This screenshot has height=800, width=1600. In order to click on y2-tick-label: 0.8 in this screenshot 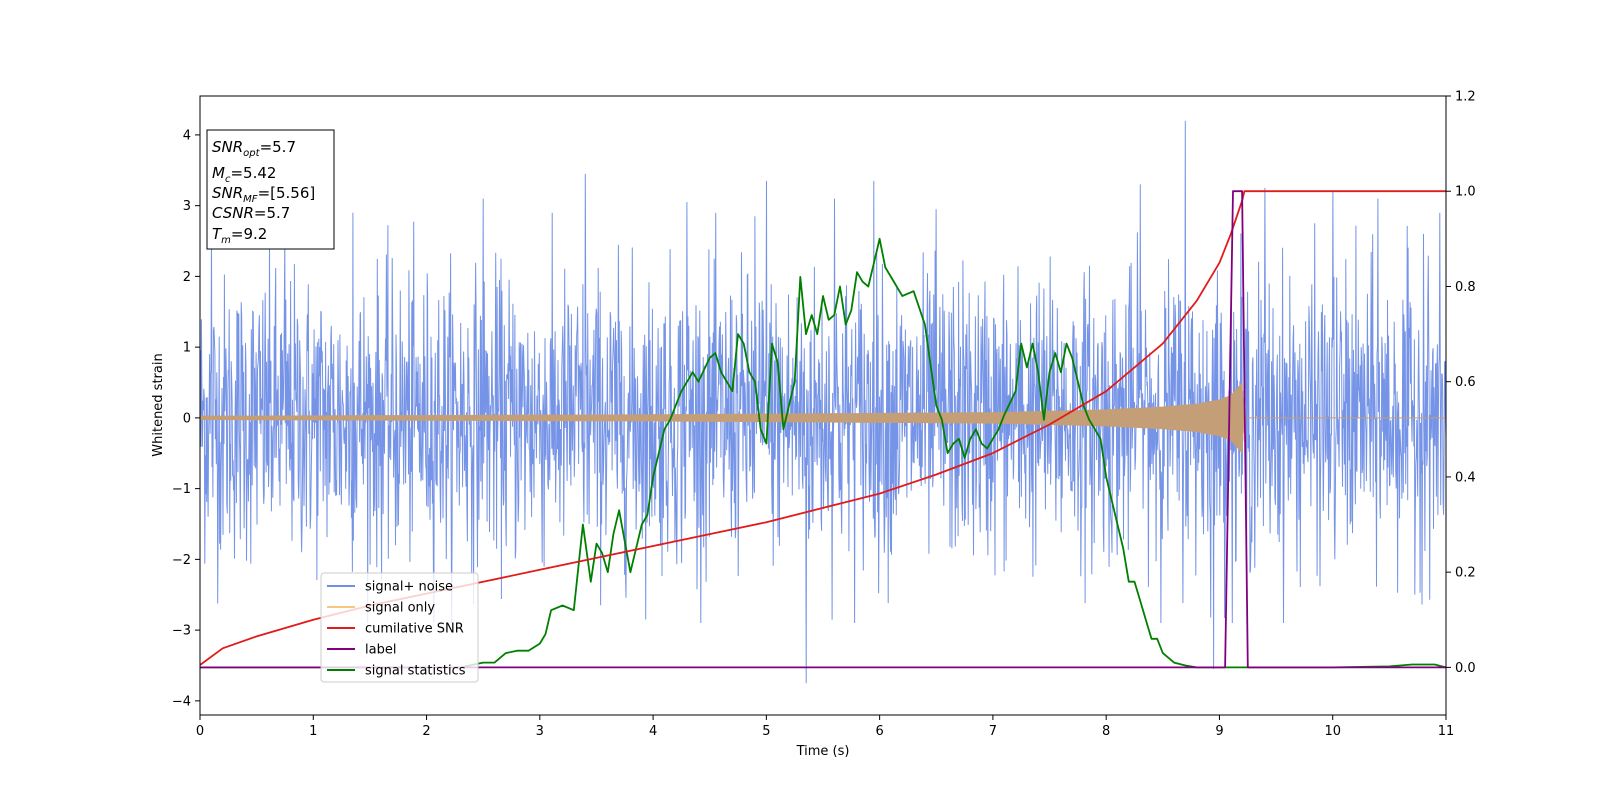, I will do `click(1465, 287)`.